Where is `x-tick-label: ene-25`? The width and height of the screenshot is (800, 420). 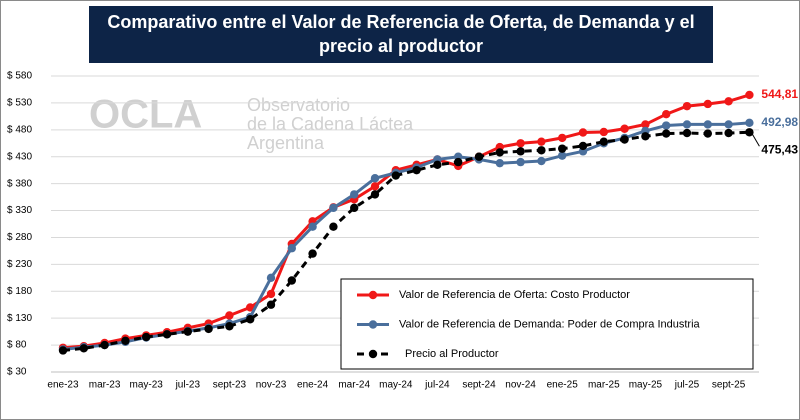 x-tick-label: ene-25 is located at coordinates (563, 385).